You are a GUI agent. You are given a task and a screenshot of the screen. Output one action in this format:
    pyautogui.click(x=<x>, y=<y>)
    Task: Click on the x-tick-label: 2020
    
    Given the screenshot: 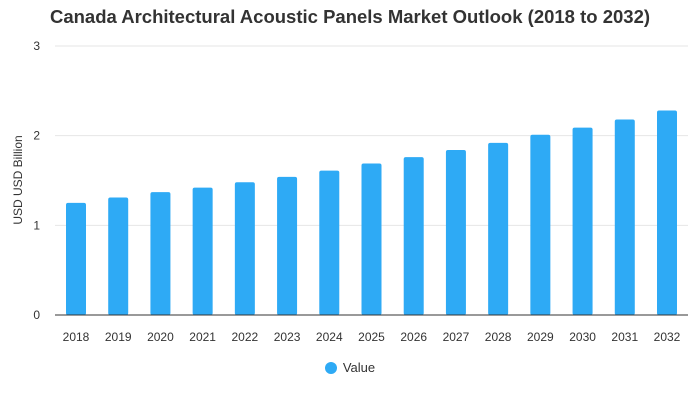 What is the action you would take?
    pyautogui.click(x=160, y=337)
    